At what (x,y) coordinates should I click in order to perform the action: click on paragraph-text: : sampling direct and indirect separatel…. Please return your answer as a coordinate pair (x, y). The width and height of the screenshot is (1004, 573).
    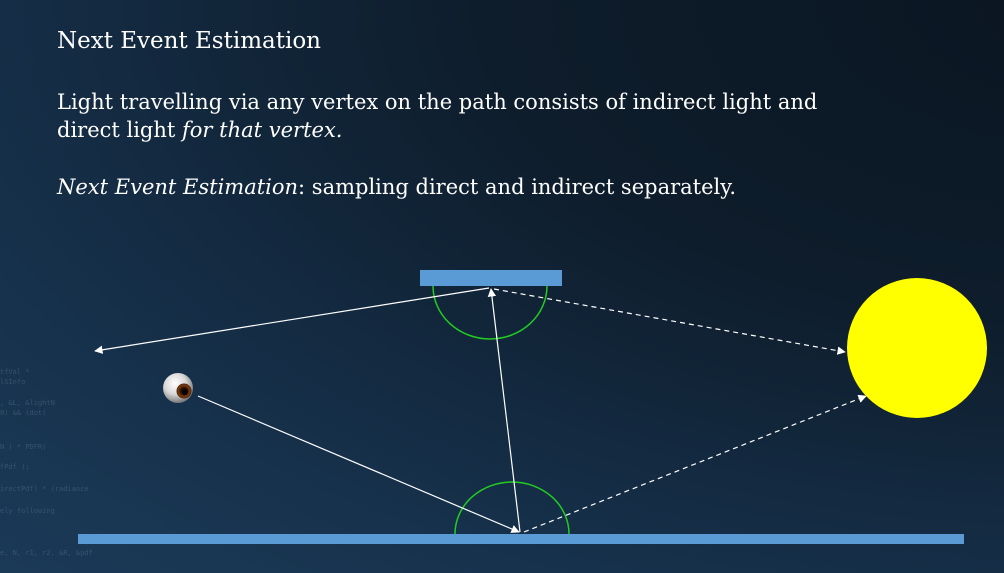
    Looking at the image, I should click on (517, 187).